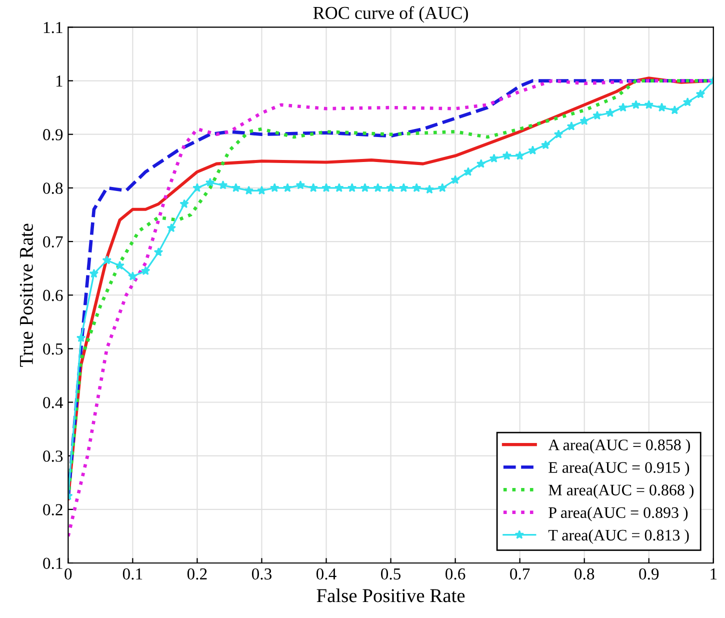  Describe the element at coordinates (53, 134) in the screenshot. I see `y-tick-label: 0.9` at that location.